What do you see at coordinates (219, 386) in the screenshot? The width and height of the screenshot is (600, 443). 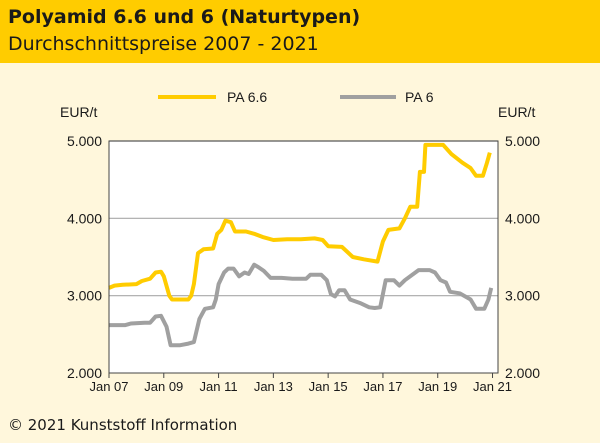 I see `x-tick-label-2011: Jan 11` at bounding box center [219, 386].